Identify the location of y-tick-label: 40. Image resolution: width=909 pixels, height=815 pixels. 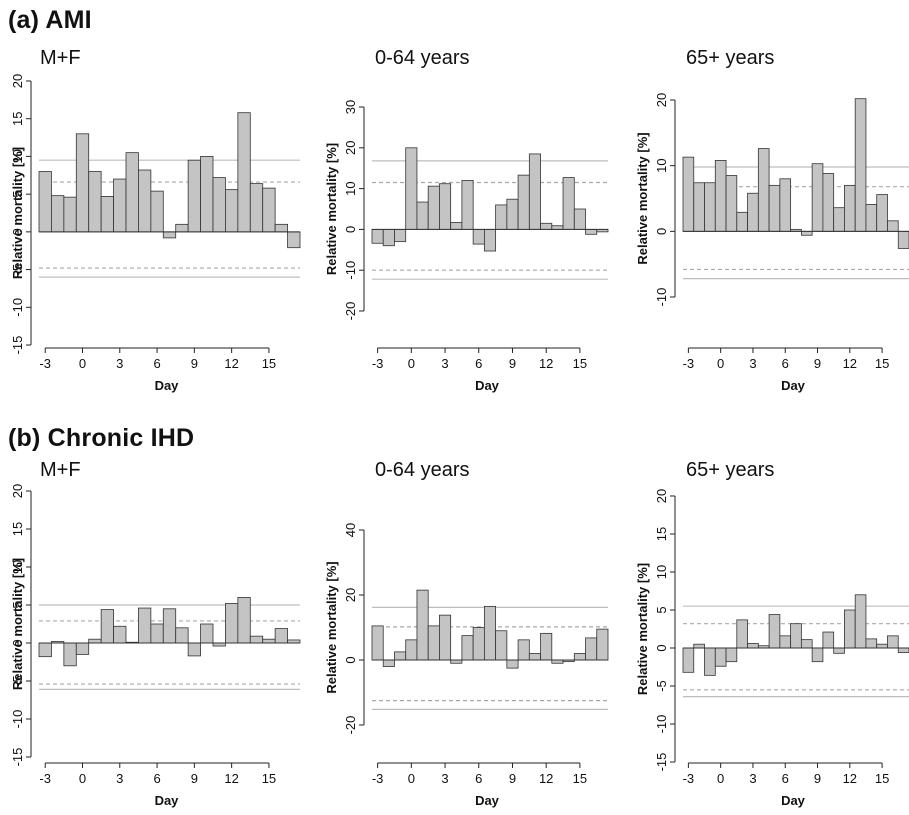
(350, 530).